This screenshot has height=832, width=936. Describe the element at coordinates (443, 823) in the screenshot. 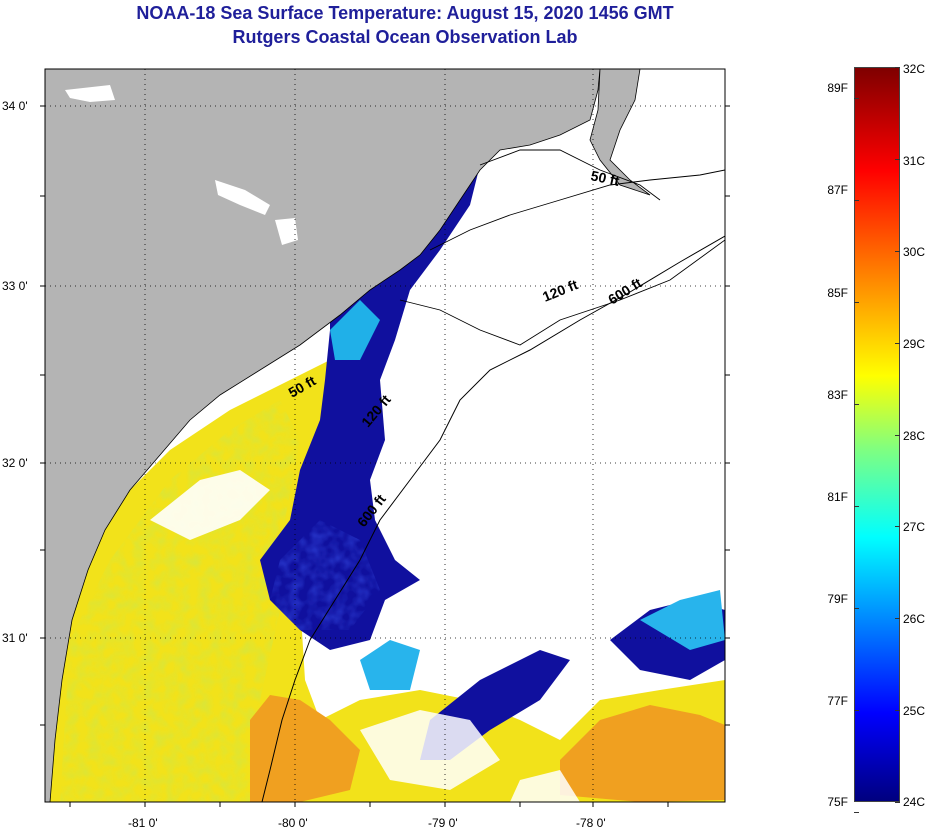

I see `longitude-label: -79 0'` at that location.